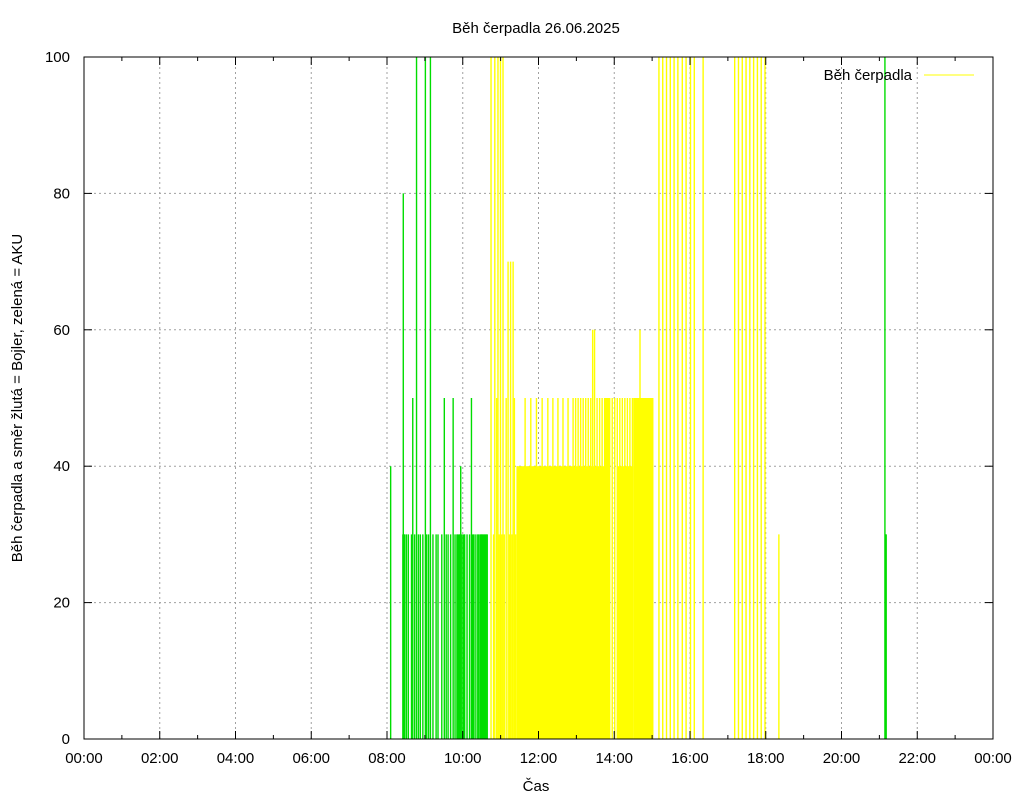  Describe the element at coordinates (842, 758) in the screenshot. I see `x-tick-label: 20:00` at that location.